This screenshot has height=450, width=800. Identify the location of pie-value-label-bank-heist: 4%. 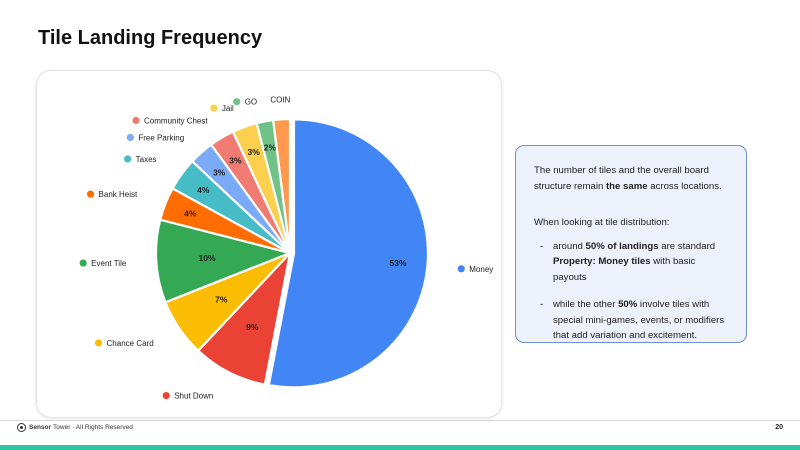
(190, 214).